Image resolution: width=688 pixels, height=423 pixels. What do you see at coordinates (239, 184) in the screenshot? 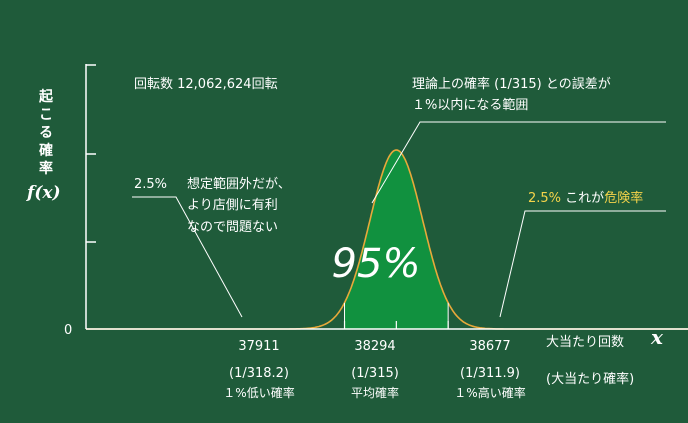
I see `left-tail-note-line1: 想定範囲外だが、` at bounding box center [239, 184].